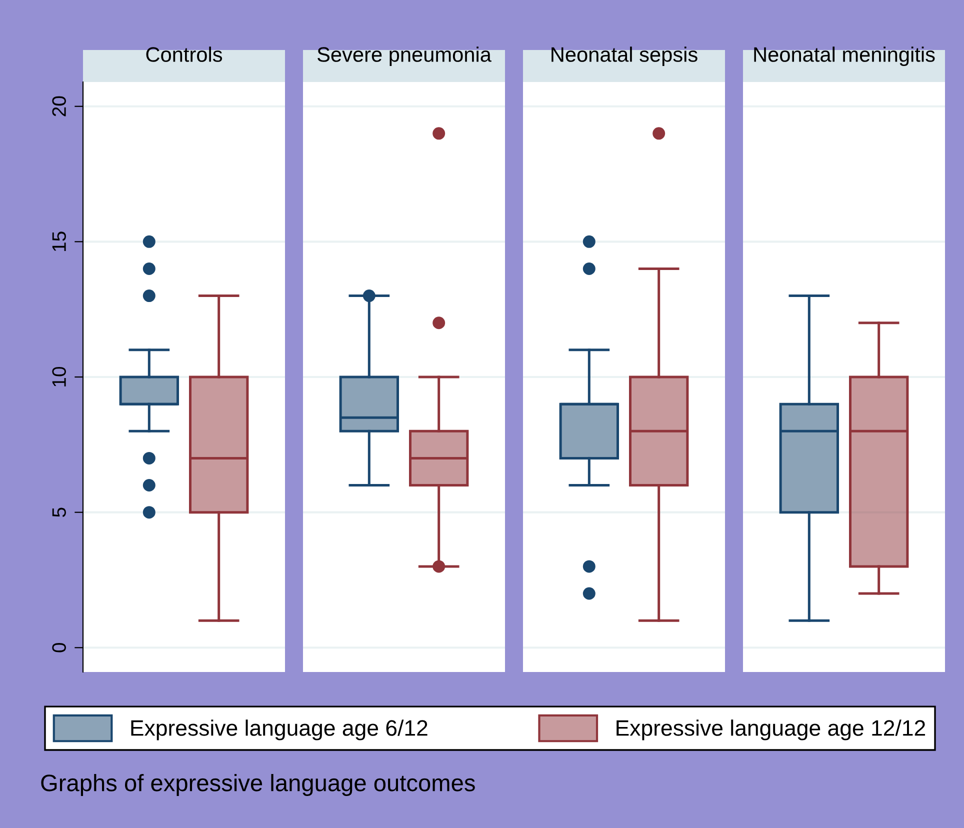  Describe the element at coordinates (59, 106) in the screenshot. I see `y-tick-label: 20` at that location.